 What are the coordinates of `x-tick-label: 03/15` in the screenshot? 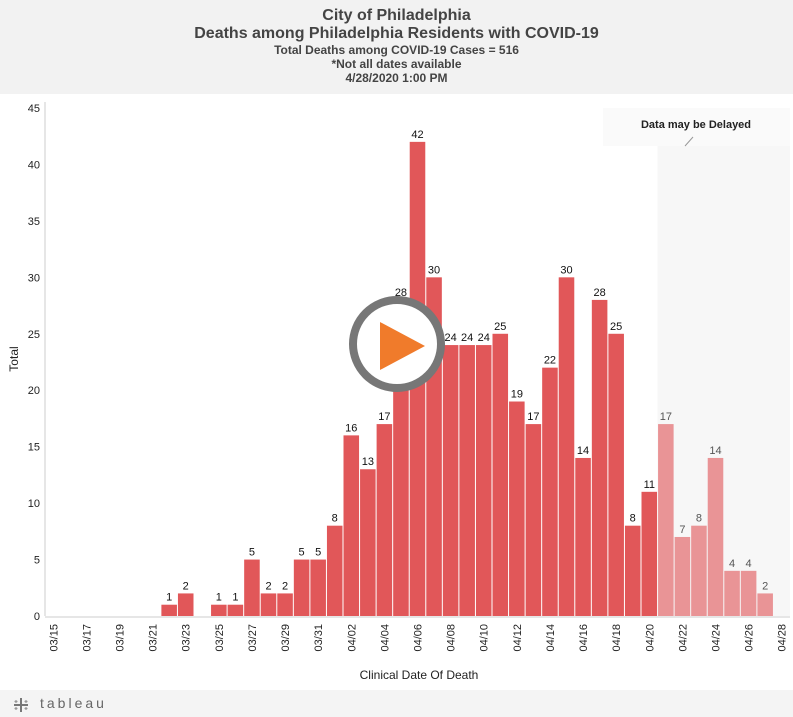 It's located at (54, 638).